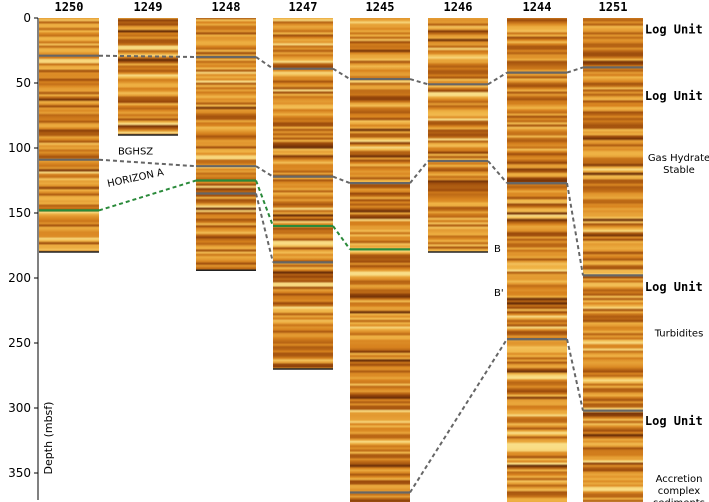 The width and height of the screenshot is (709, 502). I want to click on log-unit-1: Log Unit 2, so click(677, 96).